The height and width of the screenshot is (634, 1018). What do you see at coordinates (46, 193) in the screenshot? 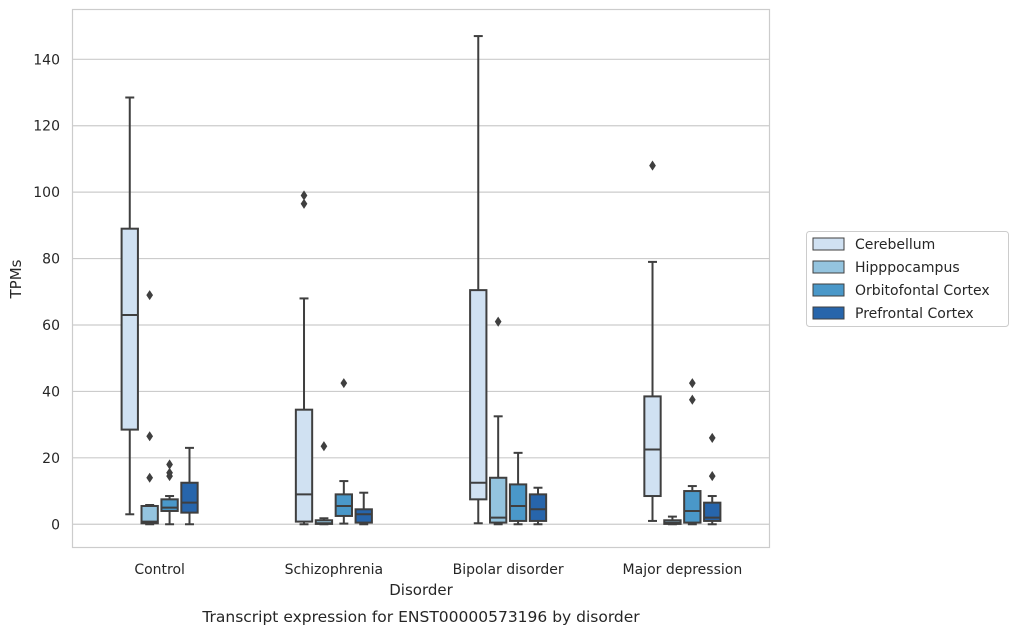
I see `y-tick-label: 100` at bounding box center [46, 193].